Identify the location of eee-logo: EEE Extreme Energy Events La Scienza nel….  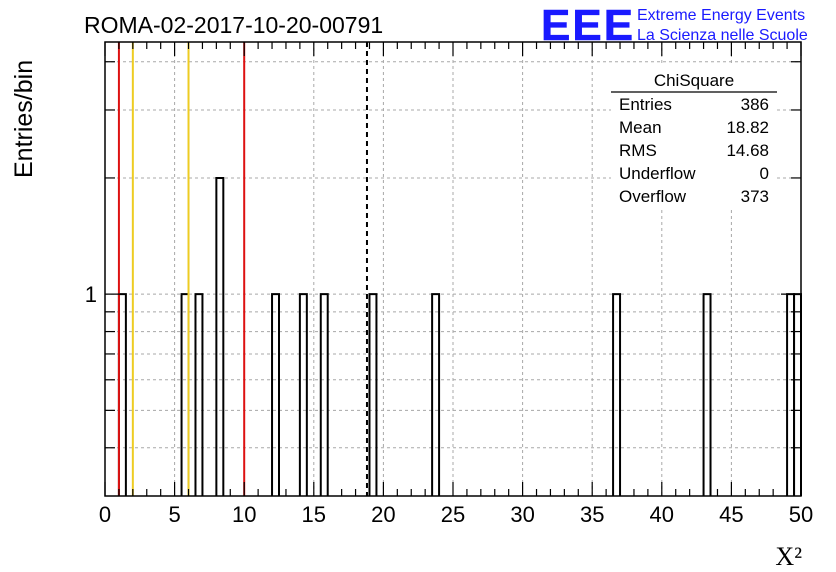
(674, 26).